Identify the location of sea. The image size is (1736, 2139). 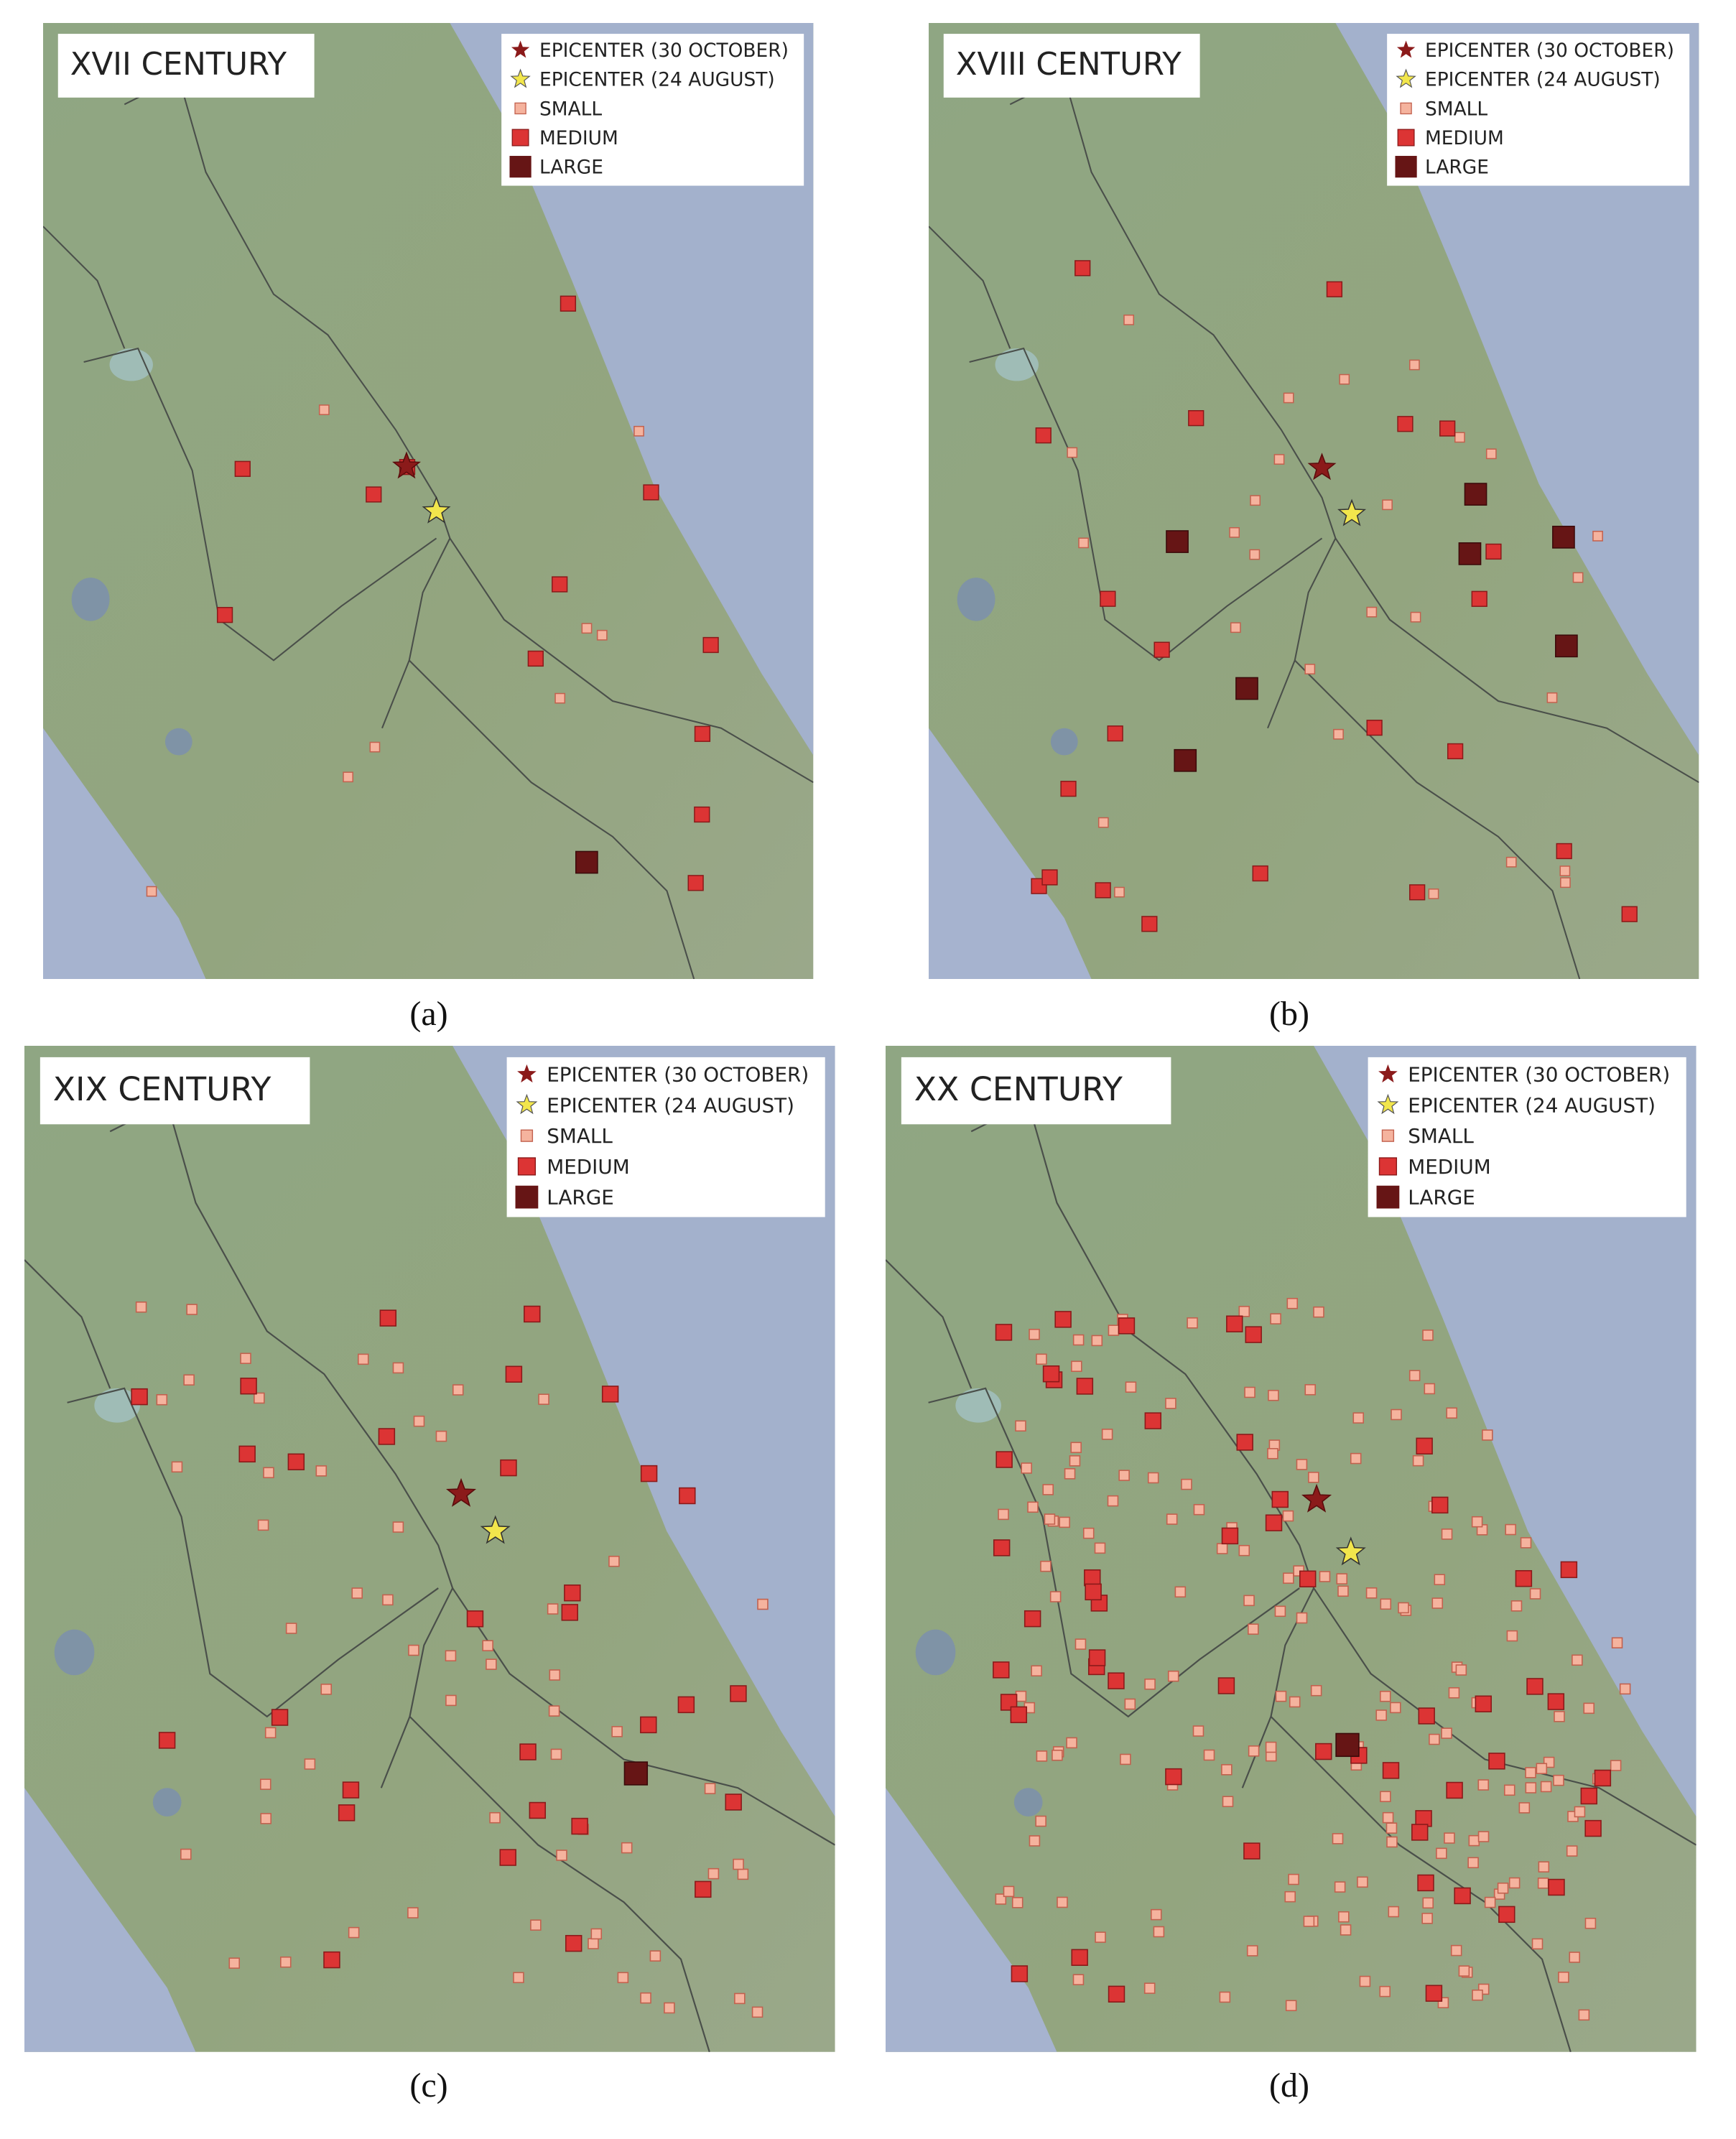
(1517, 389).